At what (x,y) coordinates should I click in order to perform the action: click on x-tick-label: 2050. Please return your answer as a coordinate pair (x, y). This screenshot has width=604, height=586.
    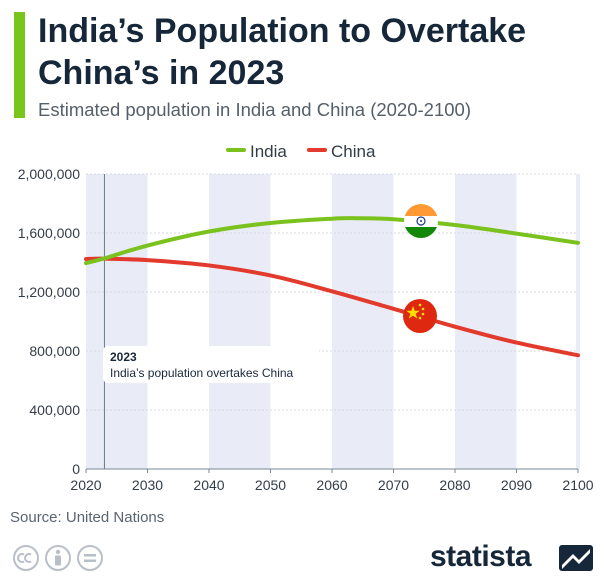
    Looking at the image, I should click on (270, 485).